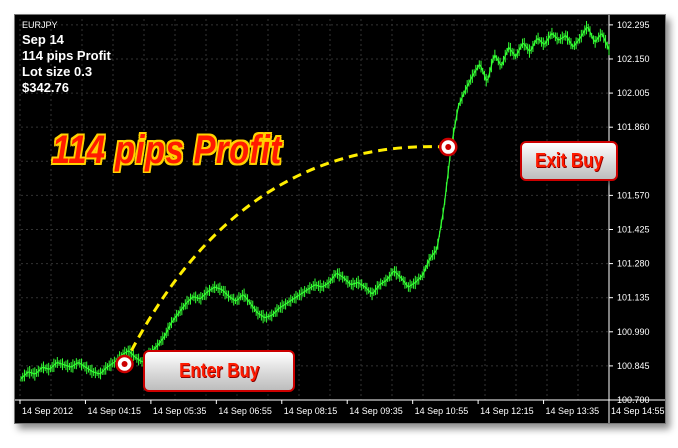 This screenshot has height=448, width=678. What do you see at coordinates (167, 150) in the screenshot?
I see `profit-headline: 114 pips Profit` at bounding box center [167, 150].